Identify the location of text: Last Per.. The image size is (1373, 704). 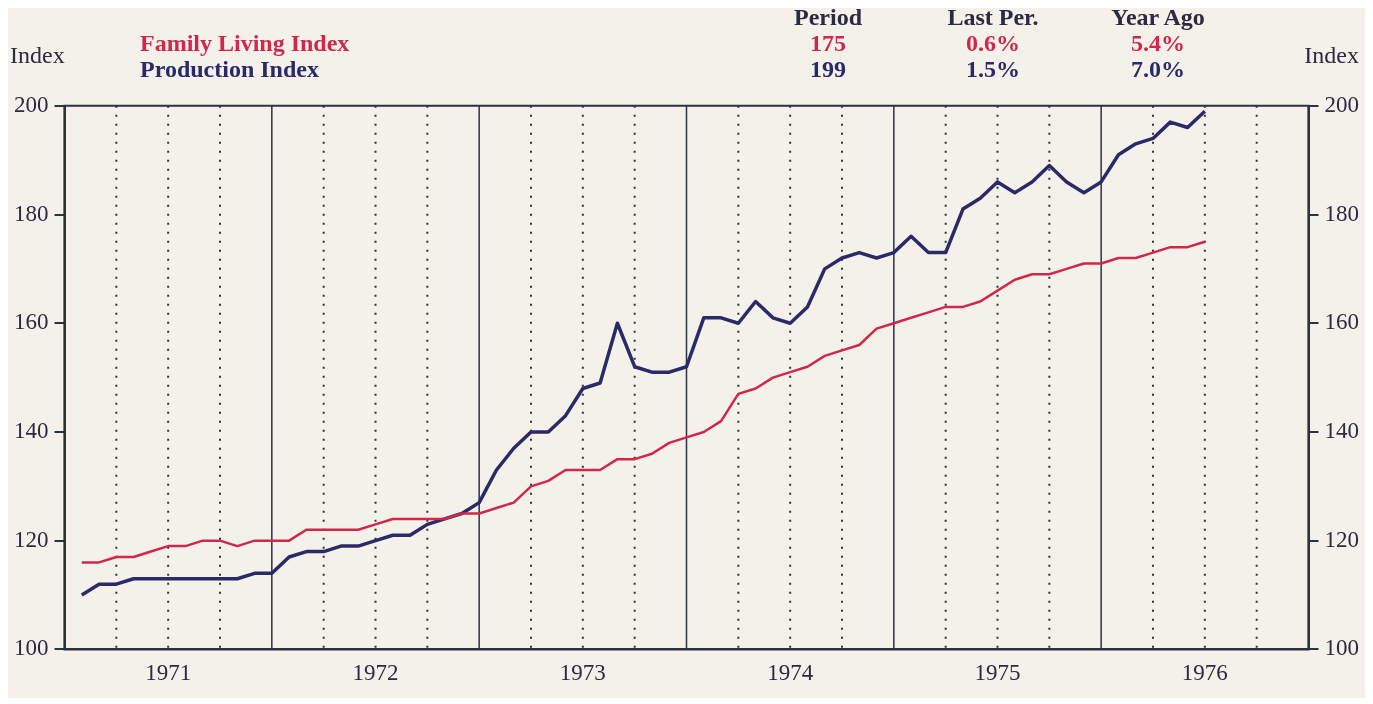
(993, 17).